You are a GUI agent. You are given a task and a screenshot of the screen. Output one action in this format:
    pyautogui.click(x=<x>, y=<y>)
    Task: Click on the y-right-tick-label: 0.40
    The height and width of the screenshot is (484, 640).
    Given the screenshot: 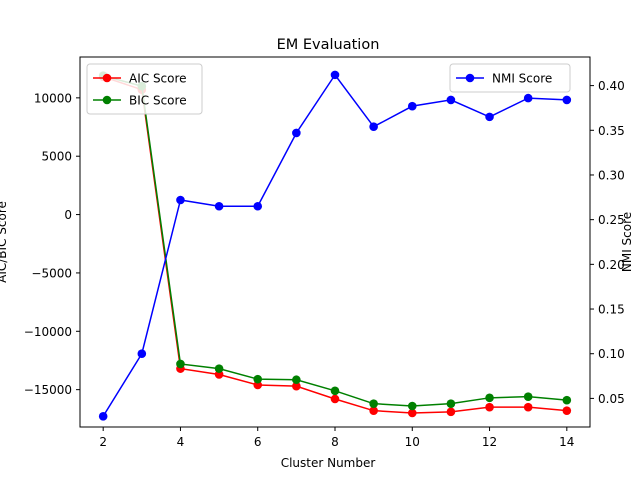 What is the action you would take?
    pyautogui.click(x=611, y=86)
    